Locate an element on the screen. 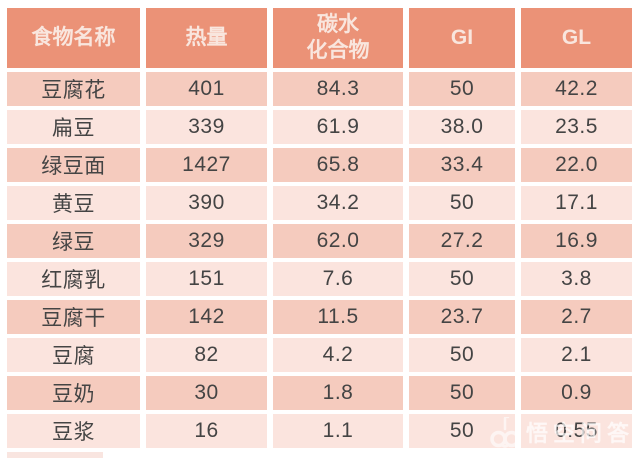 This screenshot has width=640, height=458. table-row: 扁豆 339 61.9 38.0 23.5 is located at coordinates (319, 127).